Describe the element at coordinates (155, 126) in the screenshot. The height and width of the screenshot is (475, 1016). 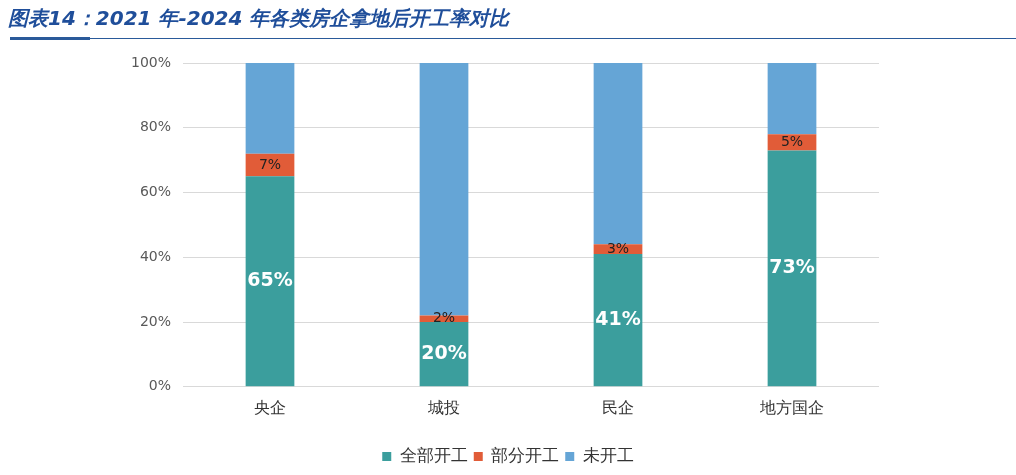
I see `y-tick-label: 80%` at that location.